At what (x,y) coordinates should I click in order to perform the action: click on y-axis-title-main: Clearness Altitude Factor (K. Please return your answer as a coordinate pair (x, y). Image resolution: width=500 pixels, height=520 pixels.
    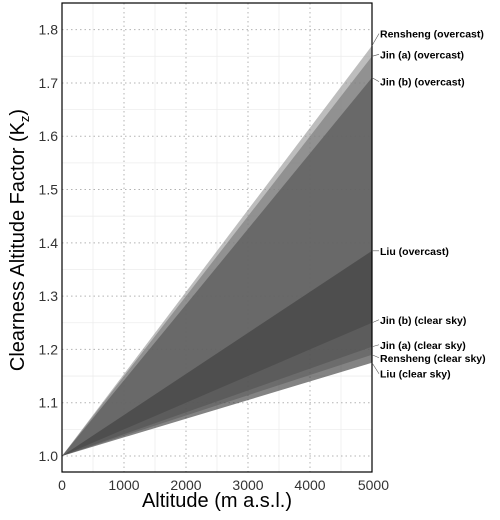
    Looking at the image, I should click on (18, 246).